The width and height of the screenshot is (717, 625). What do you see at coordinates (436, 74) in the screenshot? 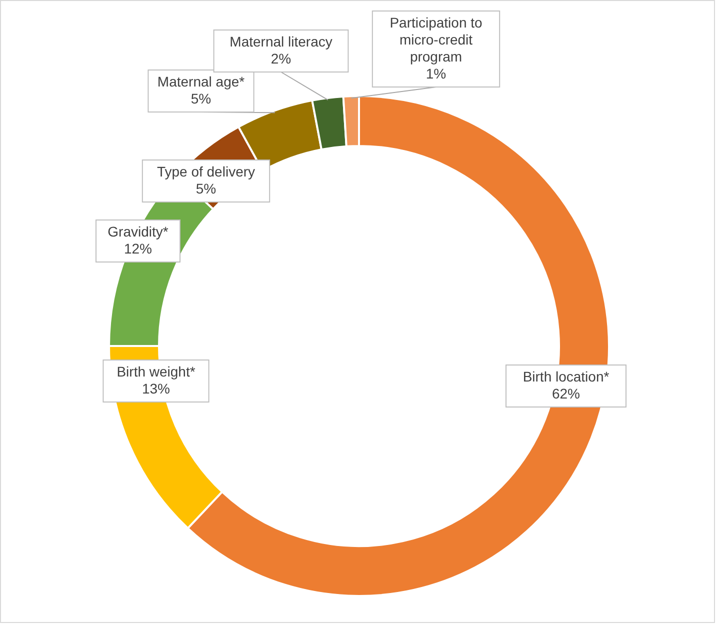
I see `data-label: 1%` at bounding box center [436, 74].